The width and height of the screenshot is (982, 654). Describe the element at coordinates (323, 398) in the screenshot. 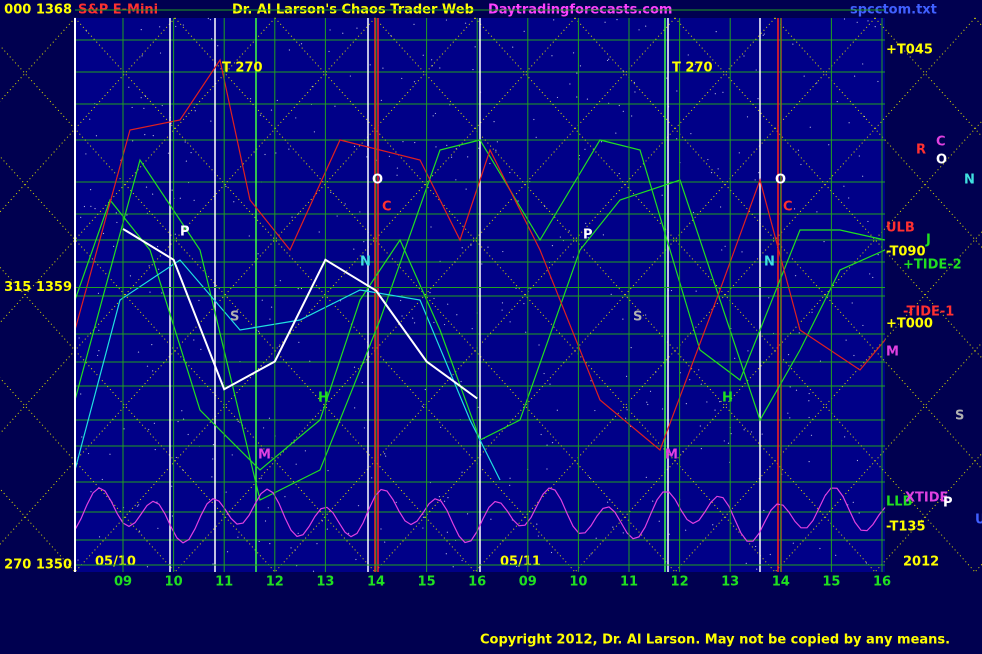

I see `annotation: H` at that location.